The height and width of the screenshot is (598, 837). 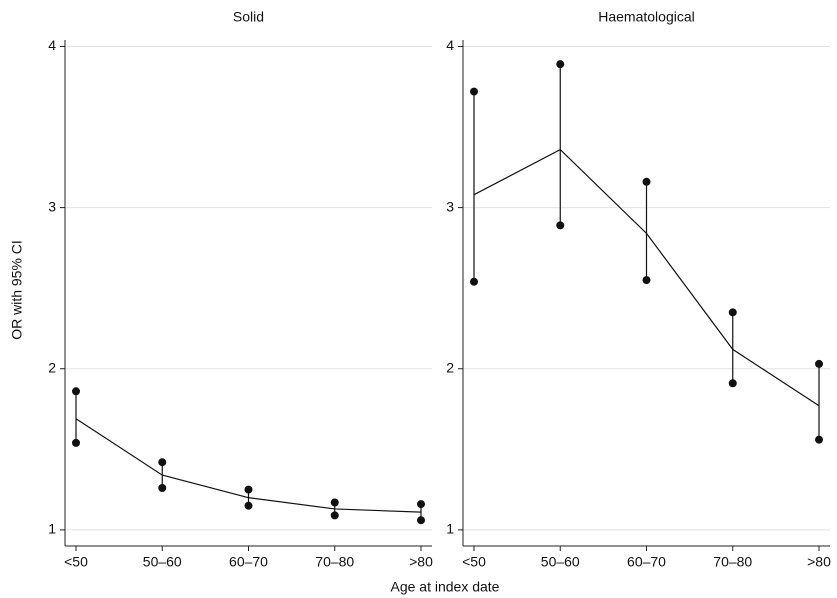 I want to click on x-axis-label: Age at index date, so click(x=445, y=587).